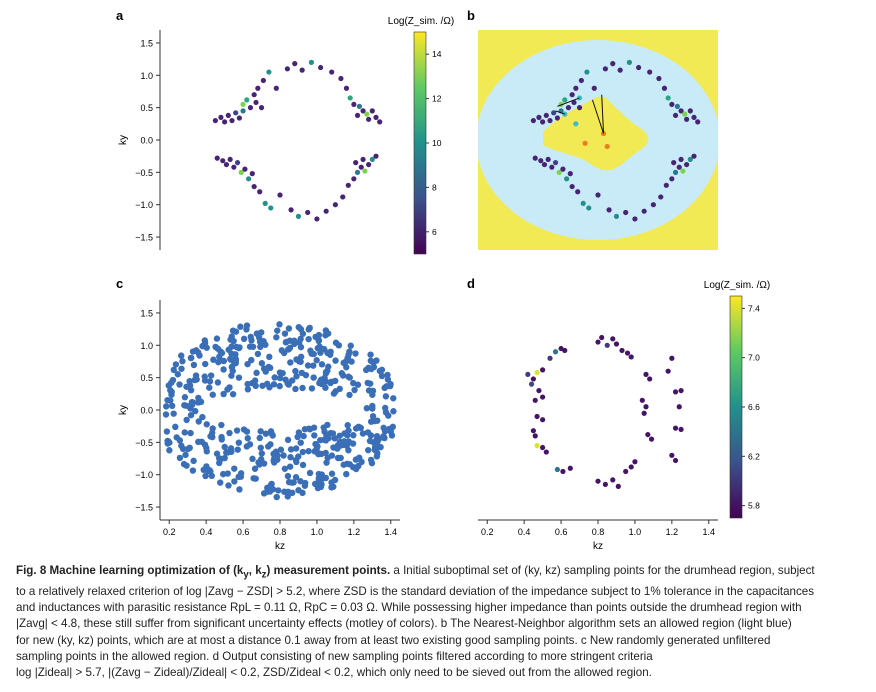  I want to click on panel-b-neighbor-lines, so click(580, 114).